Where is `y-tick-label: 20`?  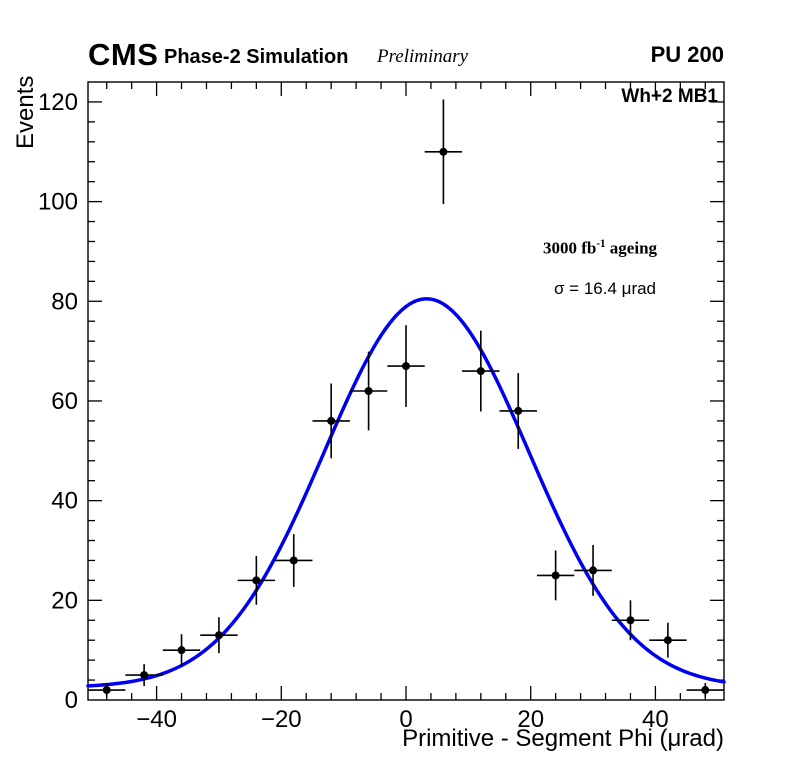
y-tick-label: 20 is located at coordinates (64, 600).